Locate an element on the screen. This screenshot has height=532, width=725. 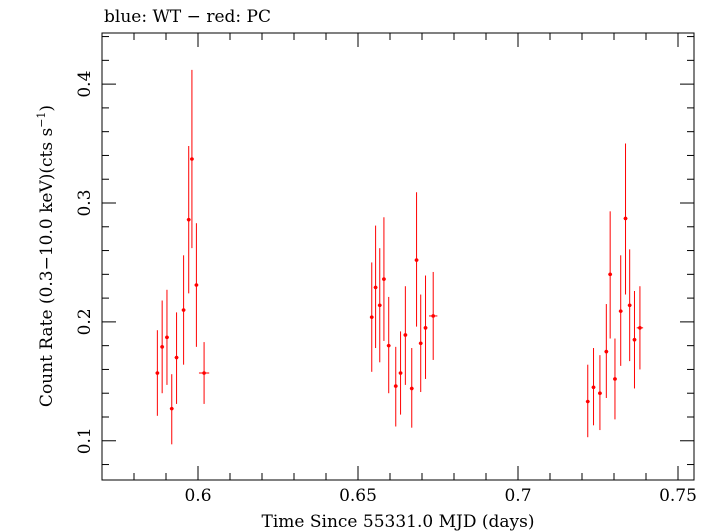
y-axis-label: Count Rate (0.3−10.0 keV)(cts s−1) is located at coordinates (46, 256).